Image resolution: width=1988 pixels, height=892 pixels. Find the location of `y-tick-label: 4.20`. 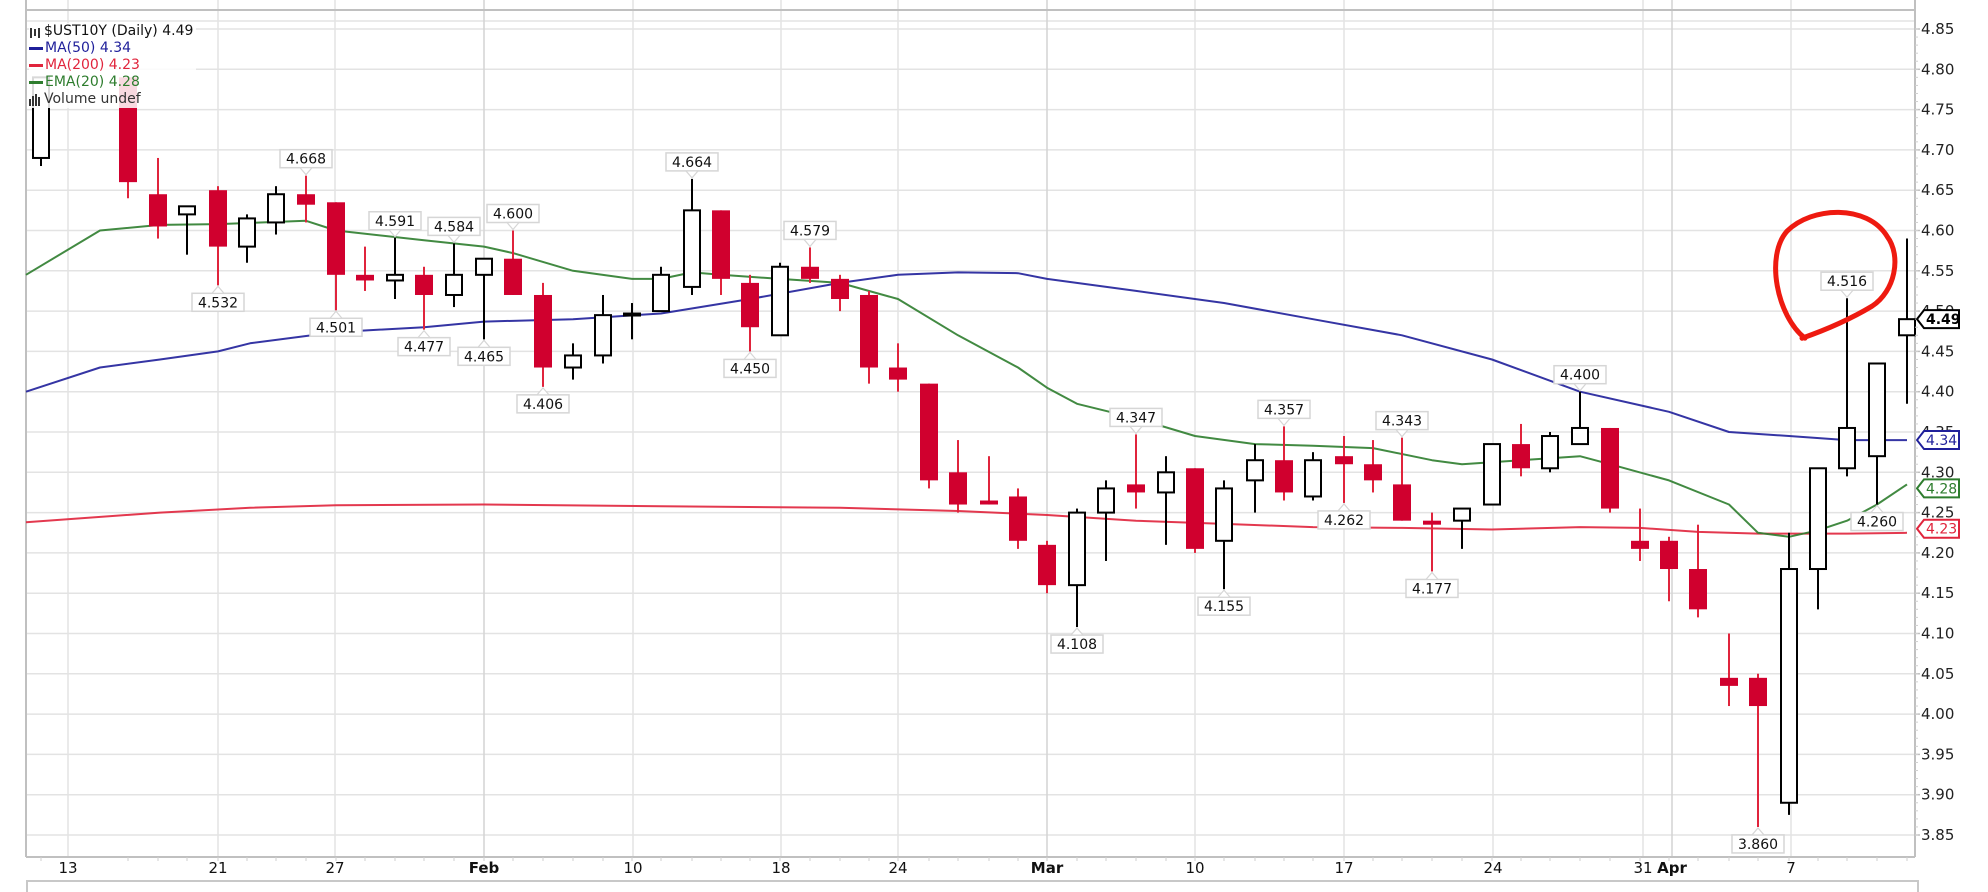

y-tick-label: 4.20 is located at coordinates (1937, 553).